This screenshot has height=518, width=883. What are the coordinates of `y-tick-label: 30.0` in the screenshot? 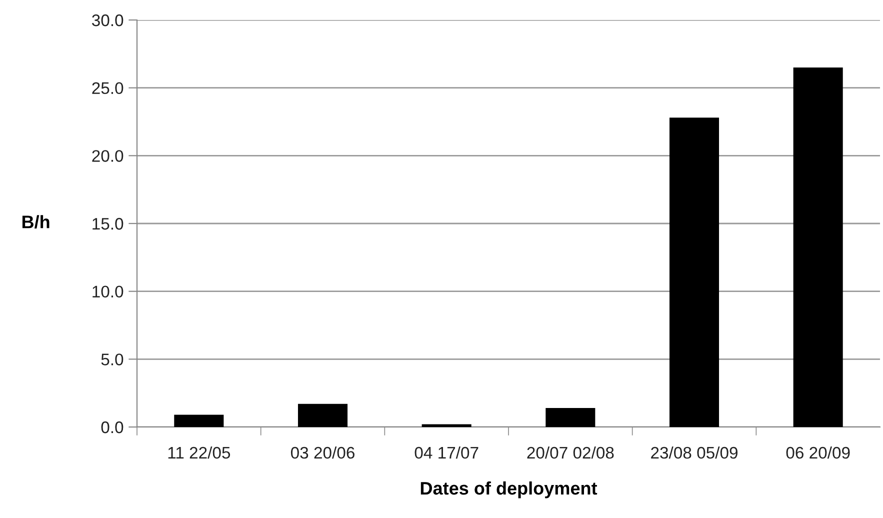 It's located at (108, 20).